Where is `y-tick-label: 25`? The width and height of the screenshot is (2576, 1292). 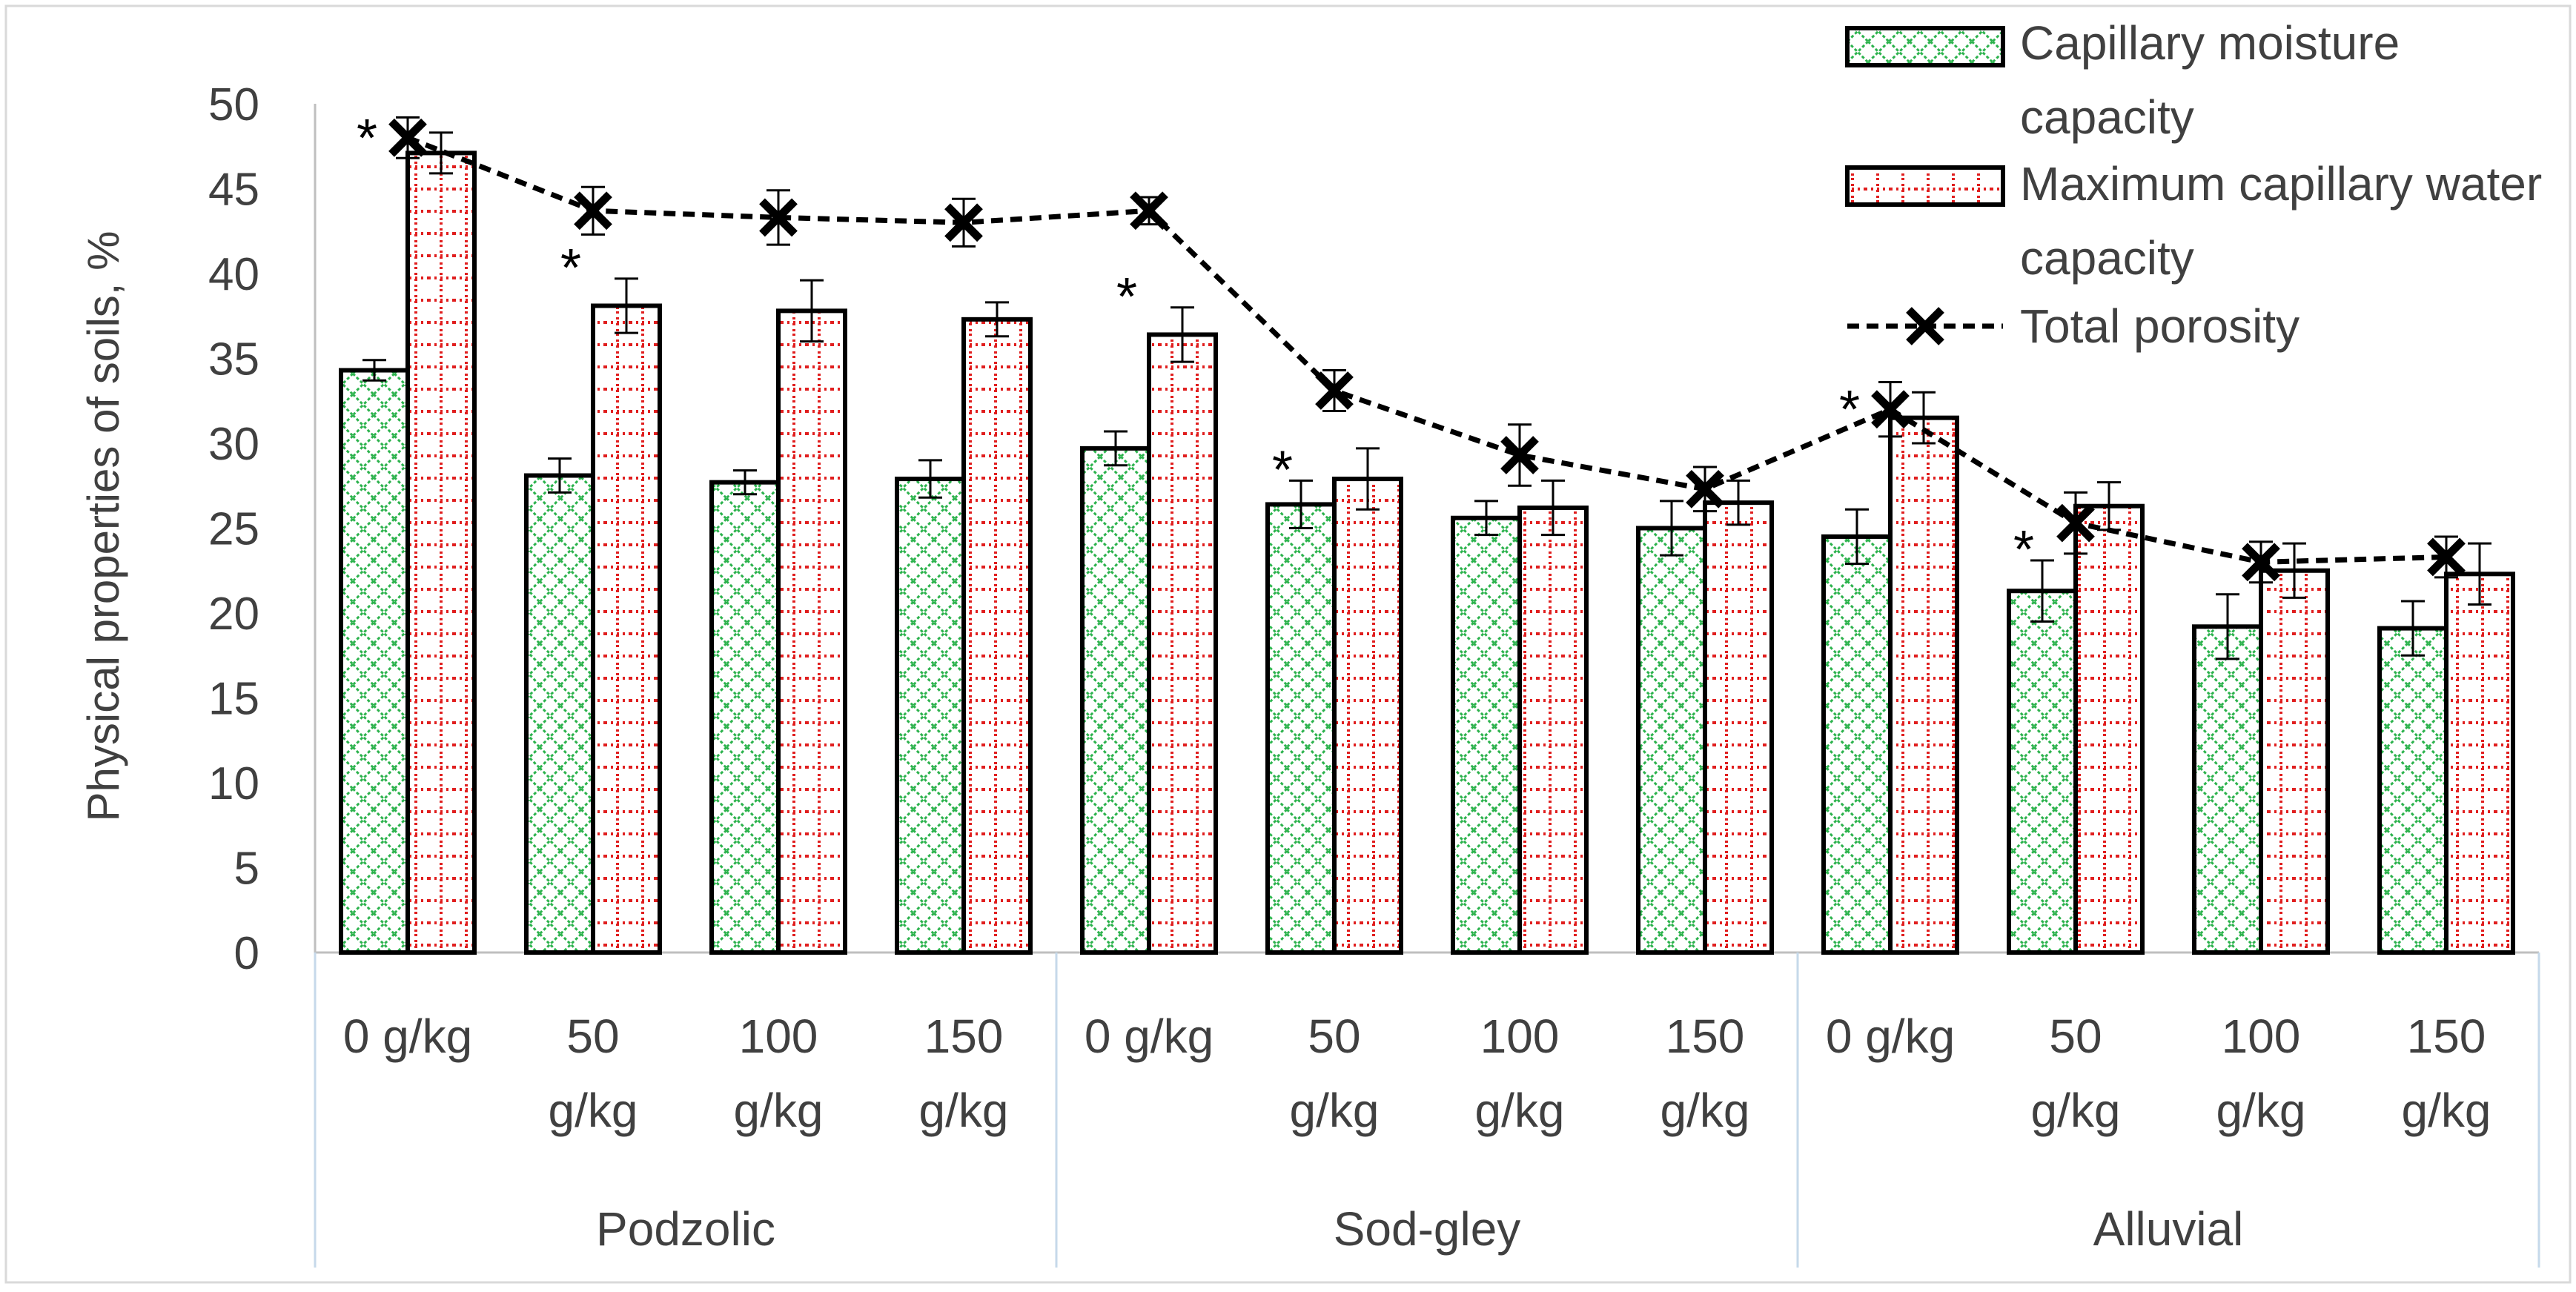
y-tick-label: 25 is located at coordinates (233, 529).